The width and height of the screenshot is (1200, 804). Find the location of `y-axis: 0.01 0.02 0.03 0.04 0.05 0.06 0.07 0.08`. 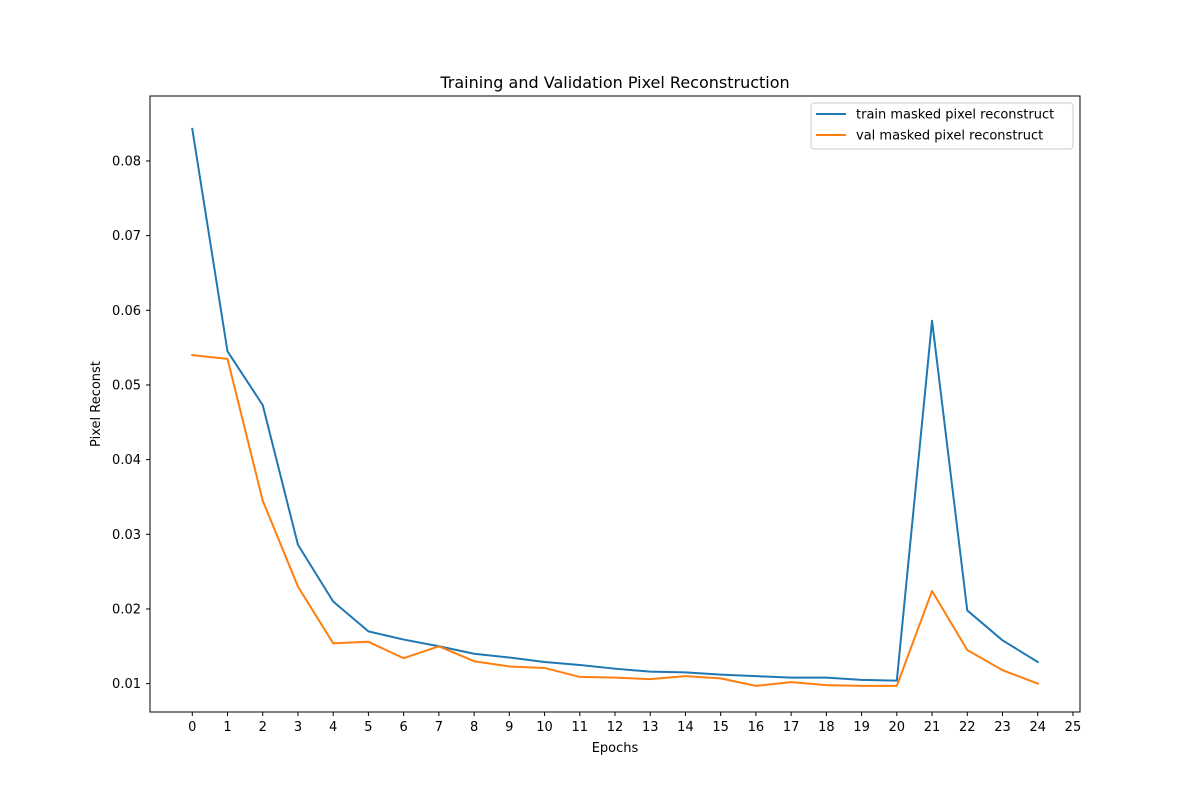

y-axis: 0.01 0.02 0.03 0.04 0.05 0.06 0.07 0.08 is located at coordinates (131, 423).